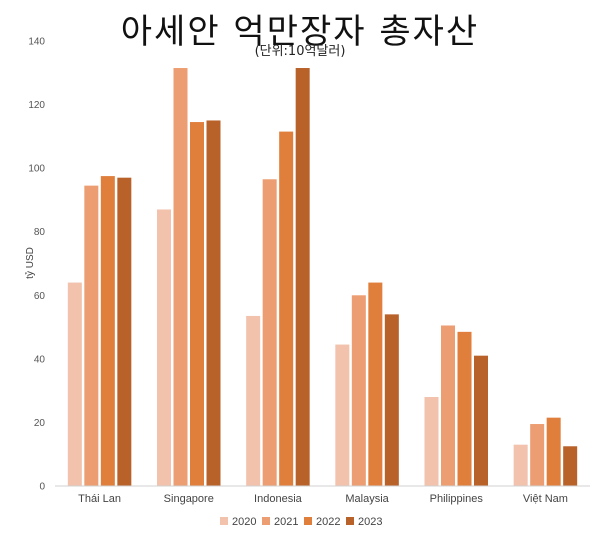  What do you see at coordinates (457, 499) in the screenshot?
I see `category-label: Philippines` at bounding box center [457, 499].